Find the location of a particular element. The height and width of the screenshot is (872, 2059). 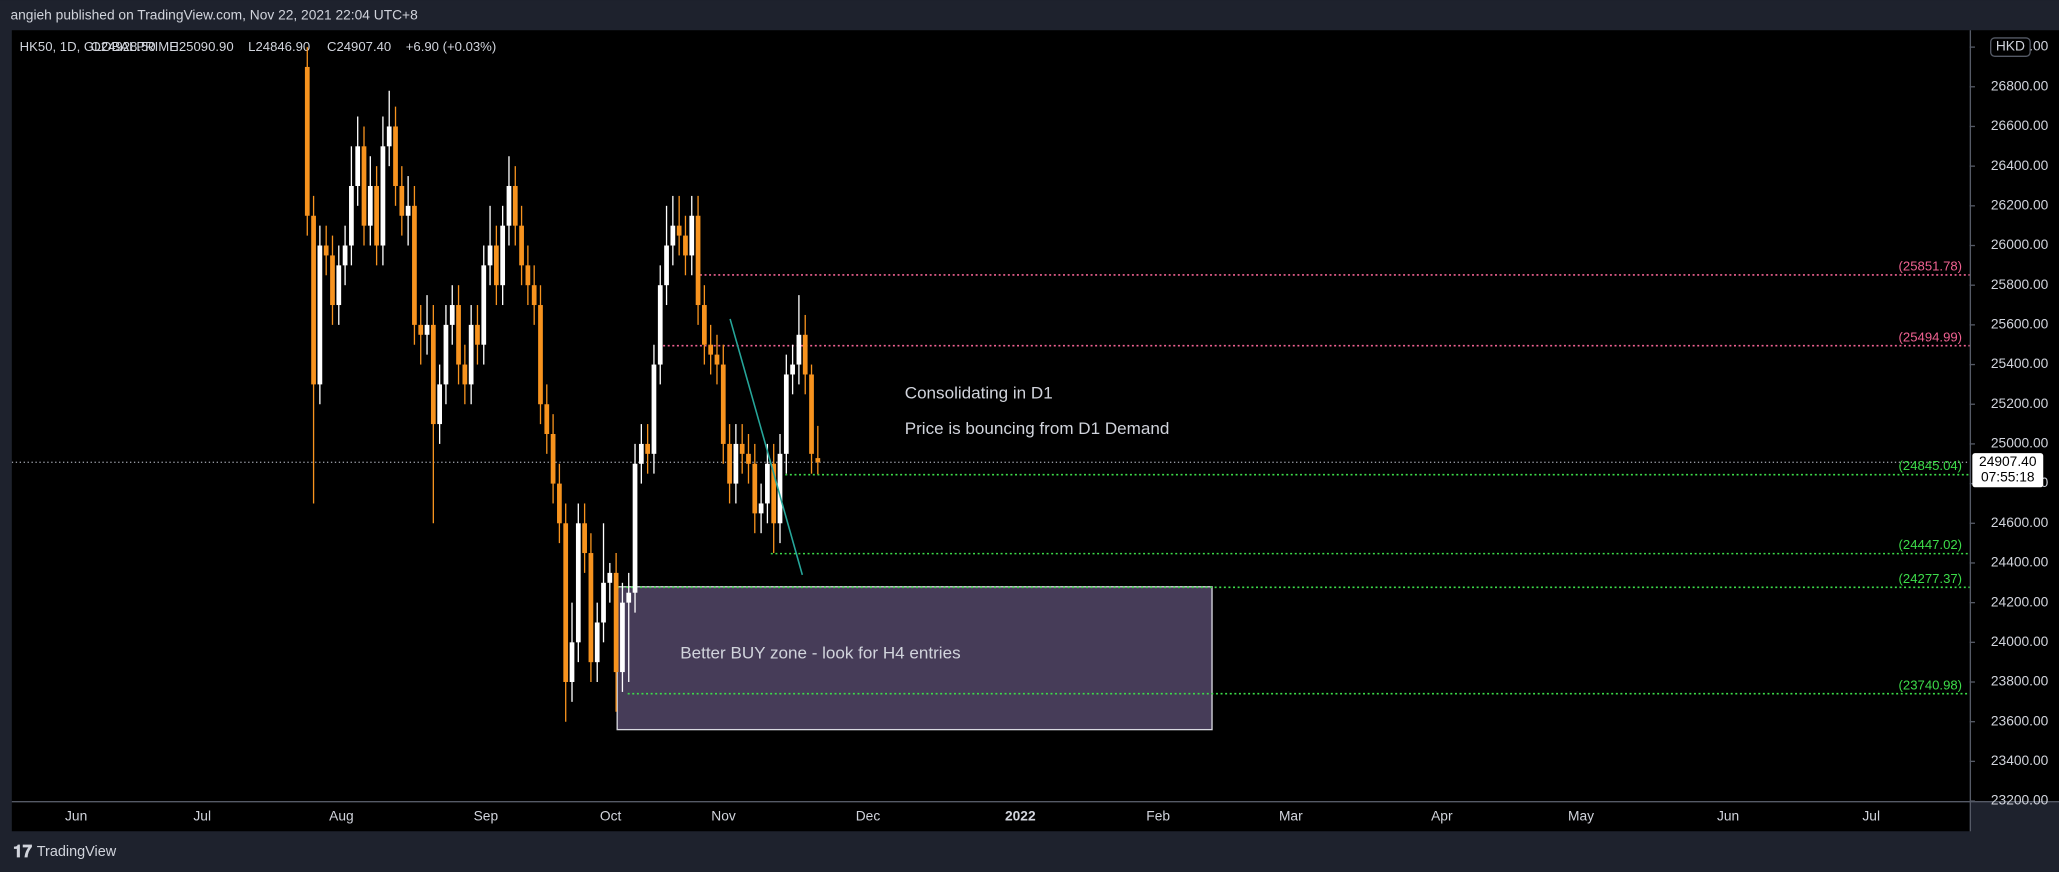

quote-value: L24846.90 is located at coordinates (279, 46).